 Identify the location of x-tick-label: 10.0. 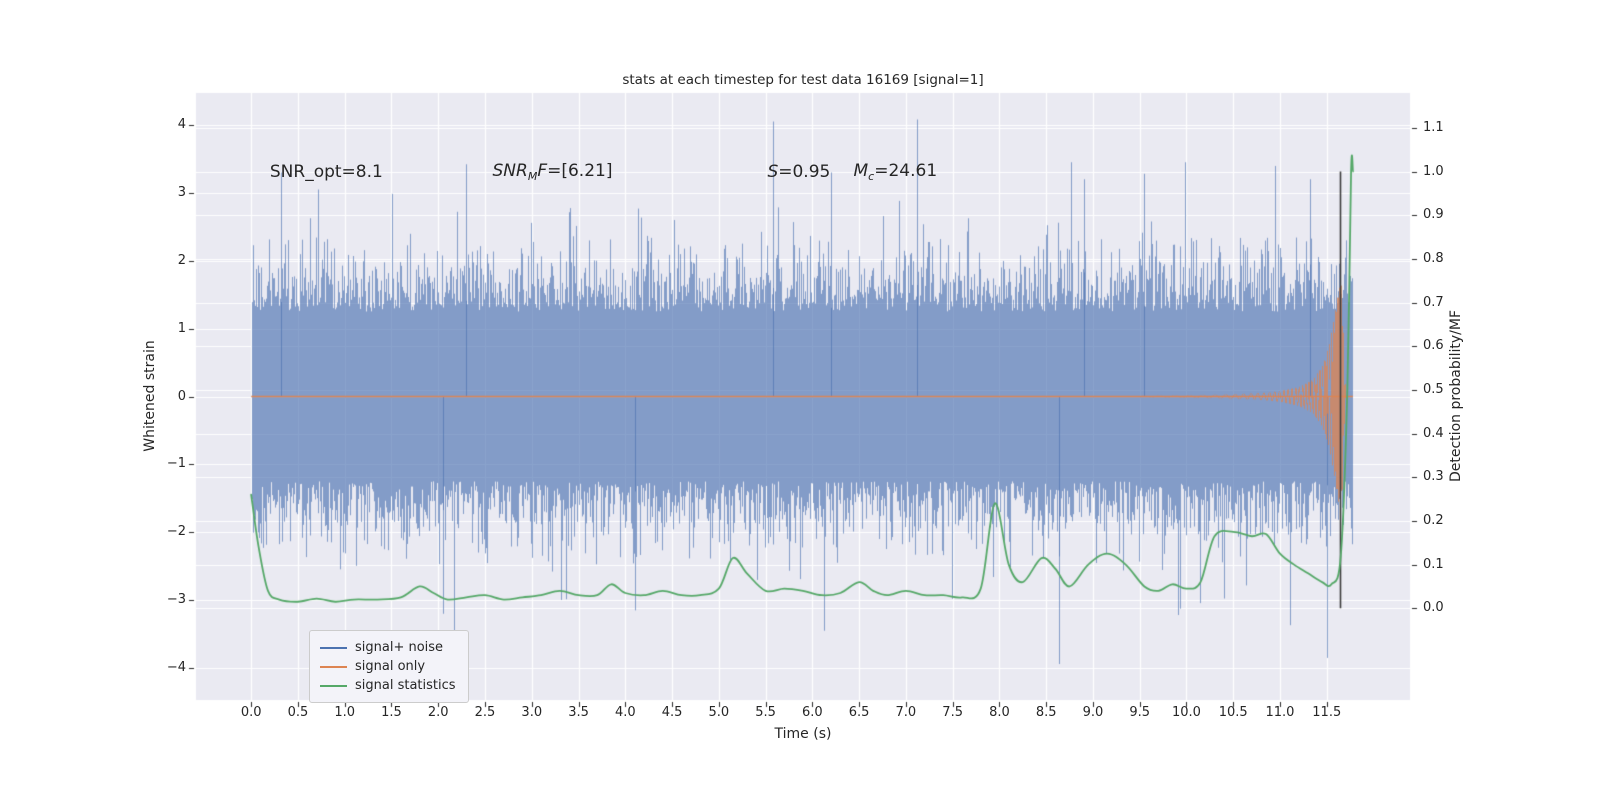
(1186, 712).